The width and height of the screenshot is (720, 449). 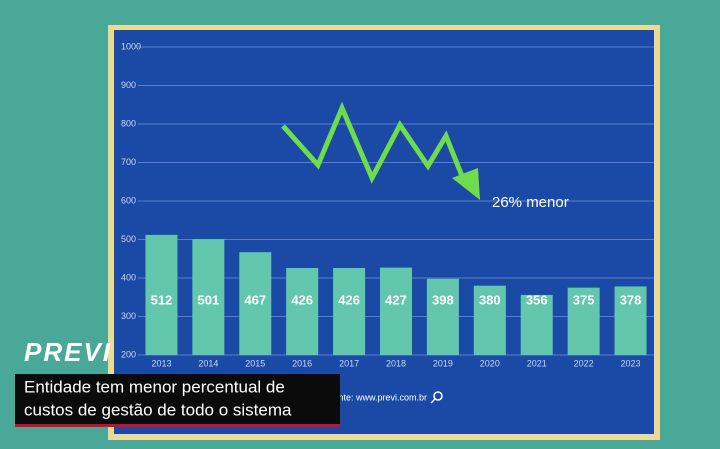 I want to click on value-label: 467, so click(x=255, y=299).